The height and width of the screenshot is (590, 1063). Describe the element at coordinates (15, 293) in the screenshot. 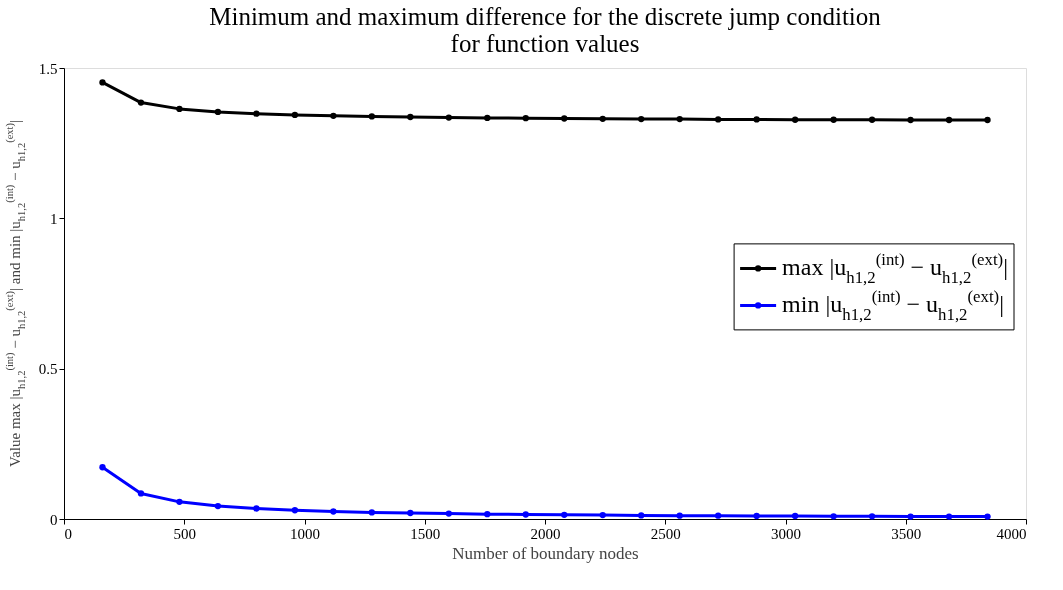

I see `text: Value max |uh1,2(int) − uh1,2(ext)| and min |uh1,2(int) − uh1,2(ext)|` at that location.